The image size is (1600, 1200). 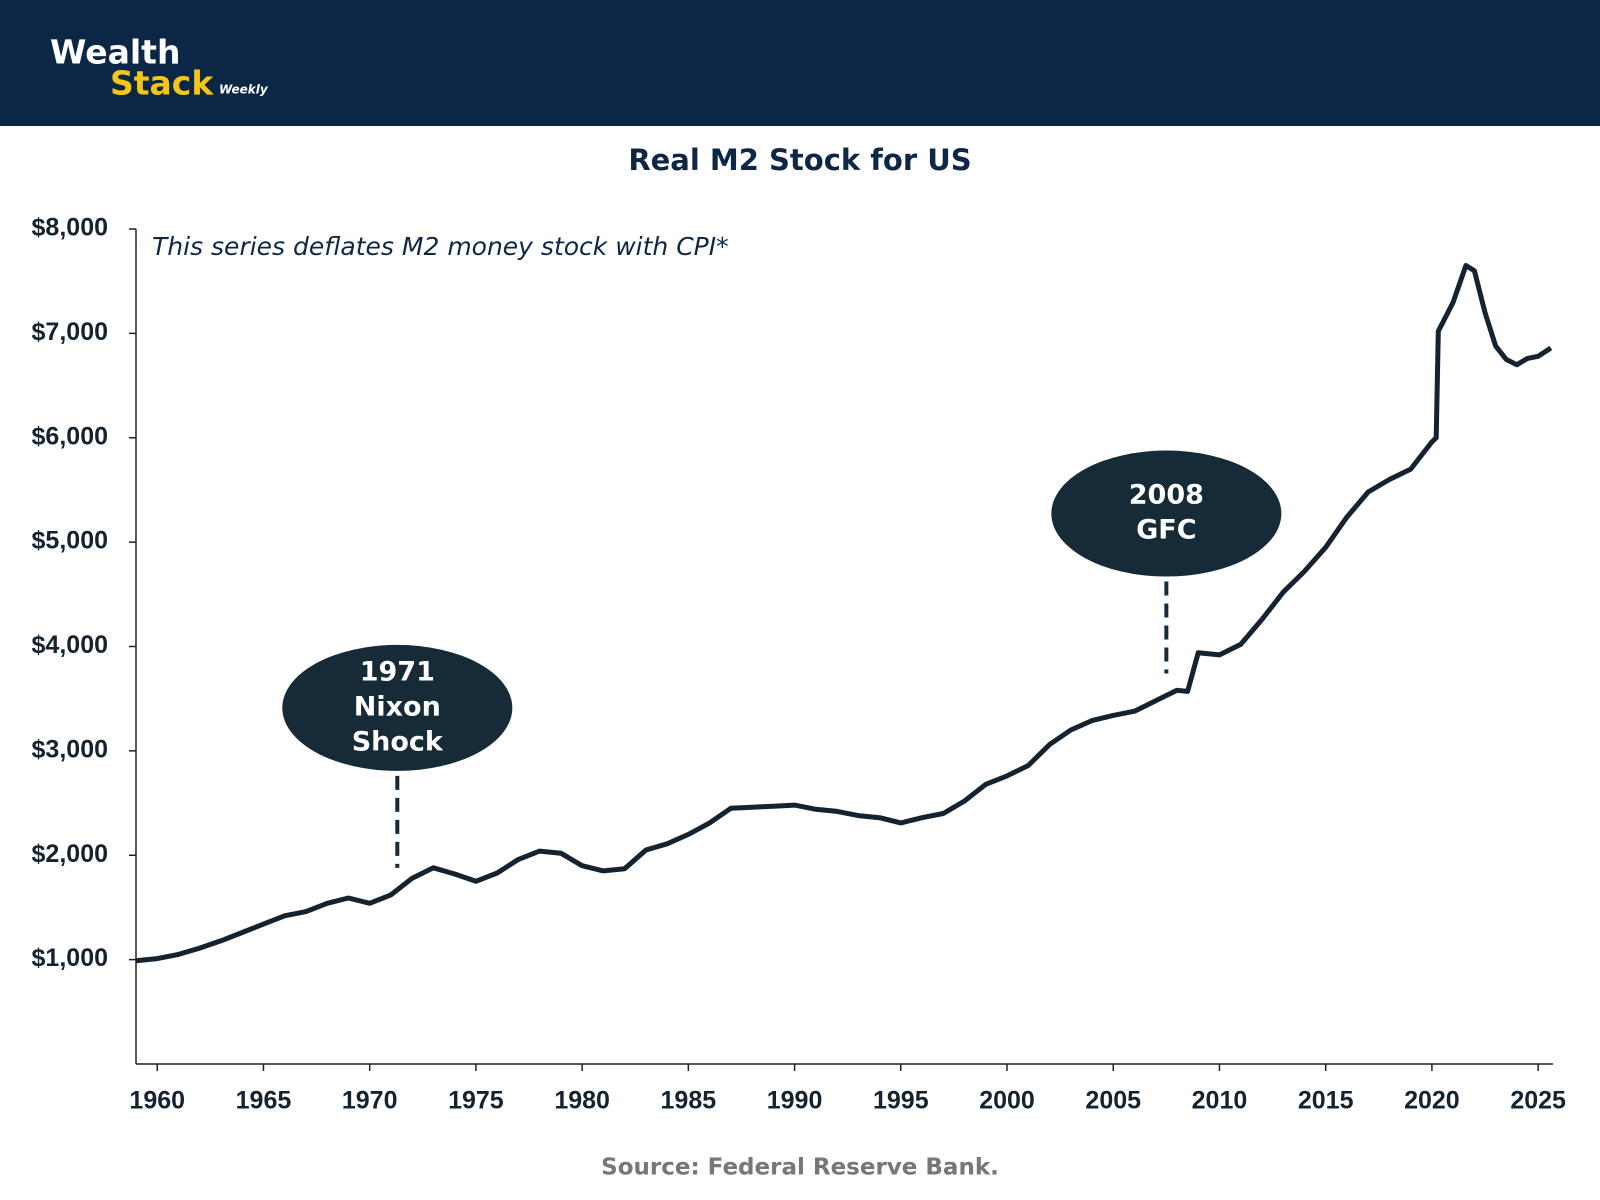 I want to click on x-tick-label: 2000, so click(x=1007, y=1101).